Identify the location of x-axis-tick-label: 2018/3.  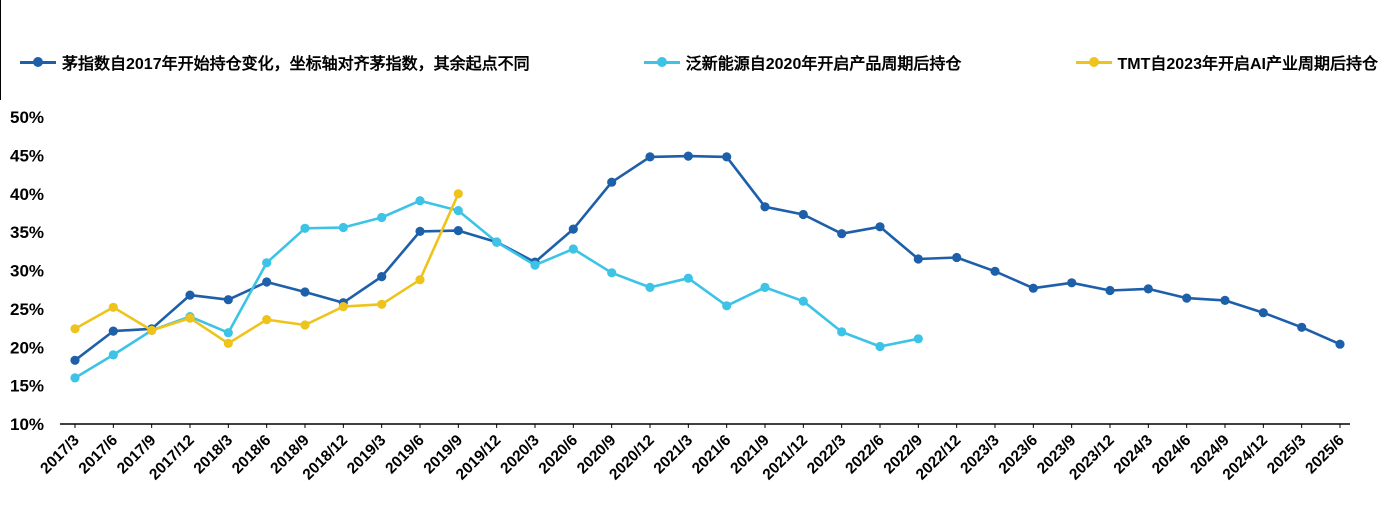
(214, 455).